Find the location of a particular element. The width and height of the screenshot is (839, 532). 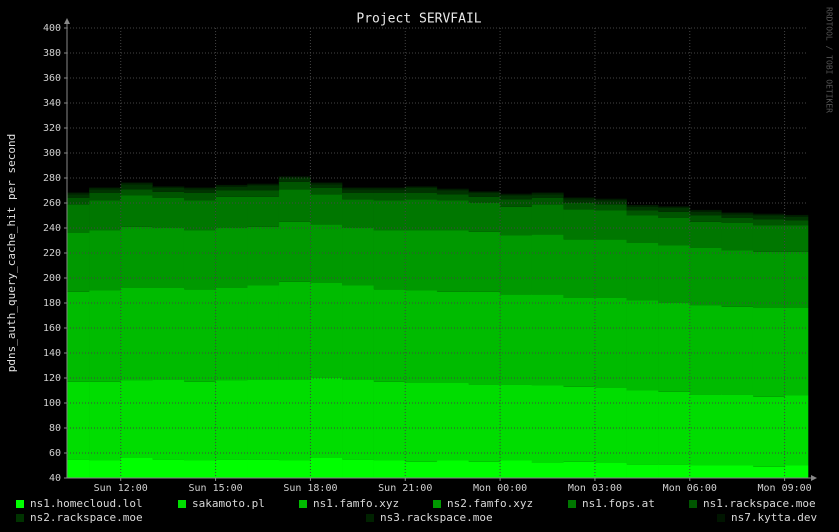

y-tick-label: 80 is located at coordinates (55, 428).